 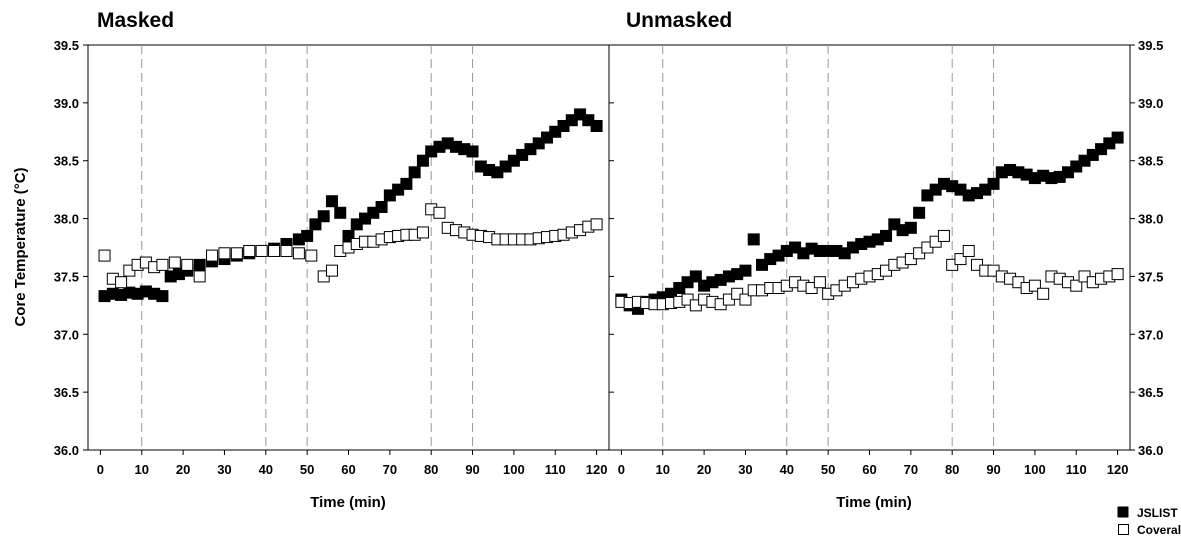 What do you see at coordinates (869, 469) in the screenshot?
I see `unmasked-x-tick-label: 60` at bounding box center [869, 469].